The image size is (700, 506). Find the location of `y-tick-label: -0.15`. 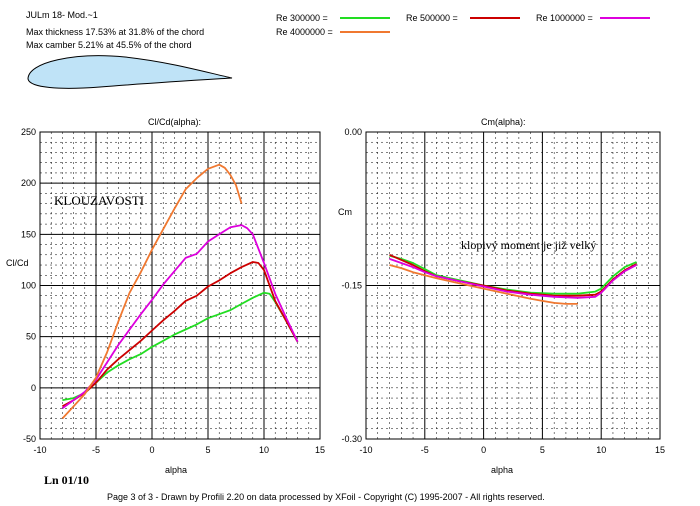

y-tick-label: -0.15 is located at coordinates (351, 286).